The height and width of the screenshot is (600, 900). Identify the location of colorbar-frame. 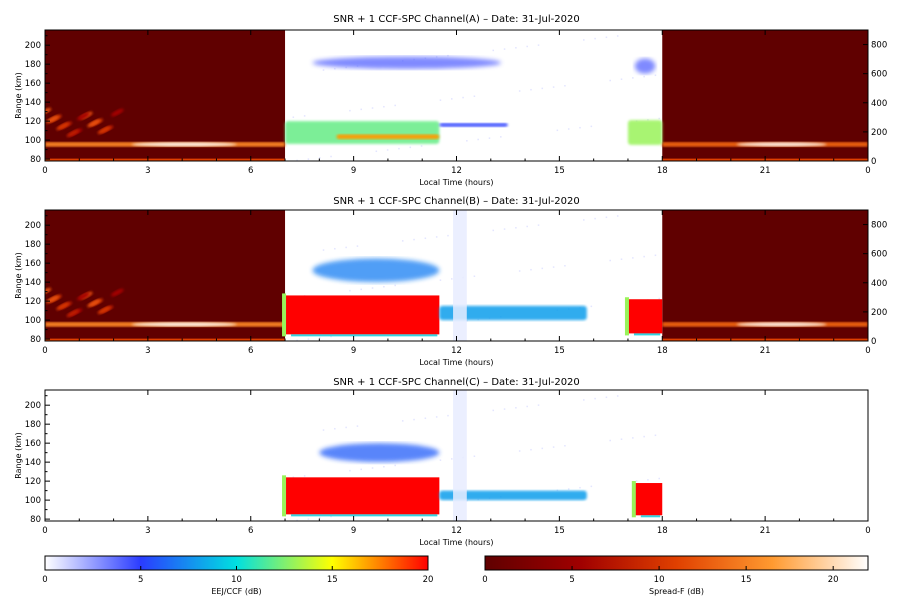
(676, 563).